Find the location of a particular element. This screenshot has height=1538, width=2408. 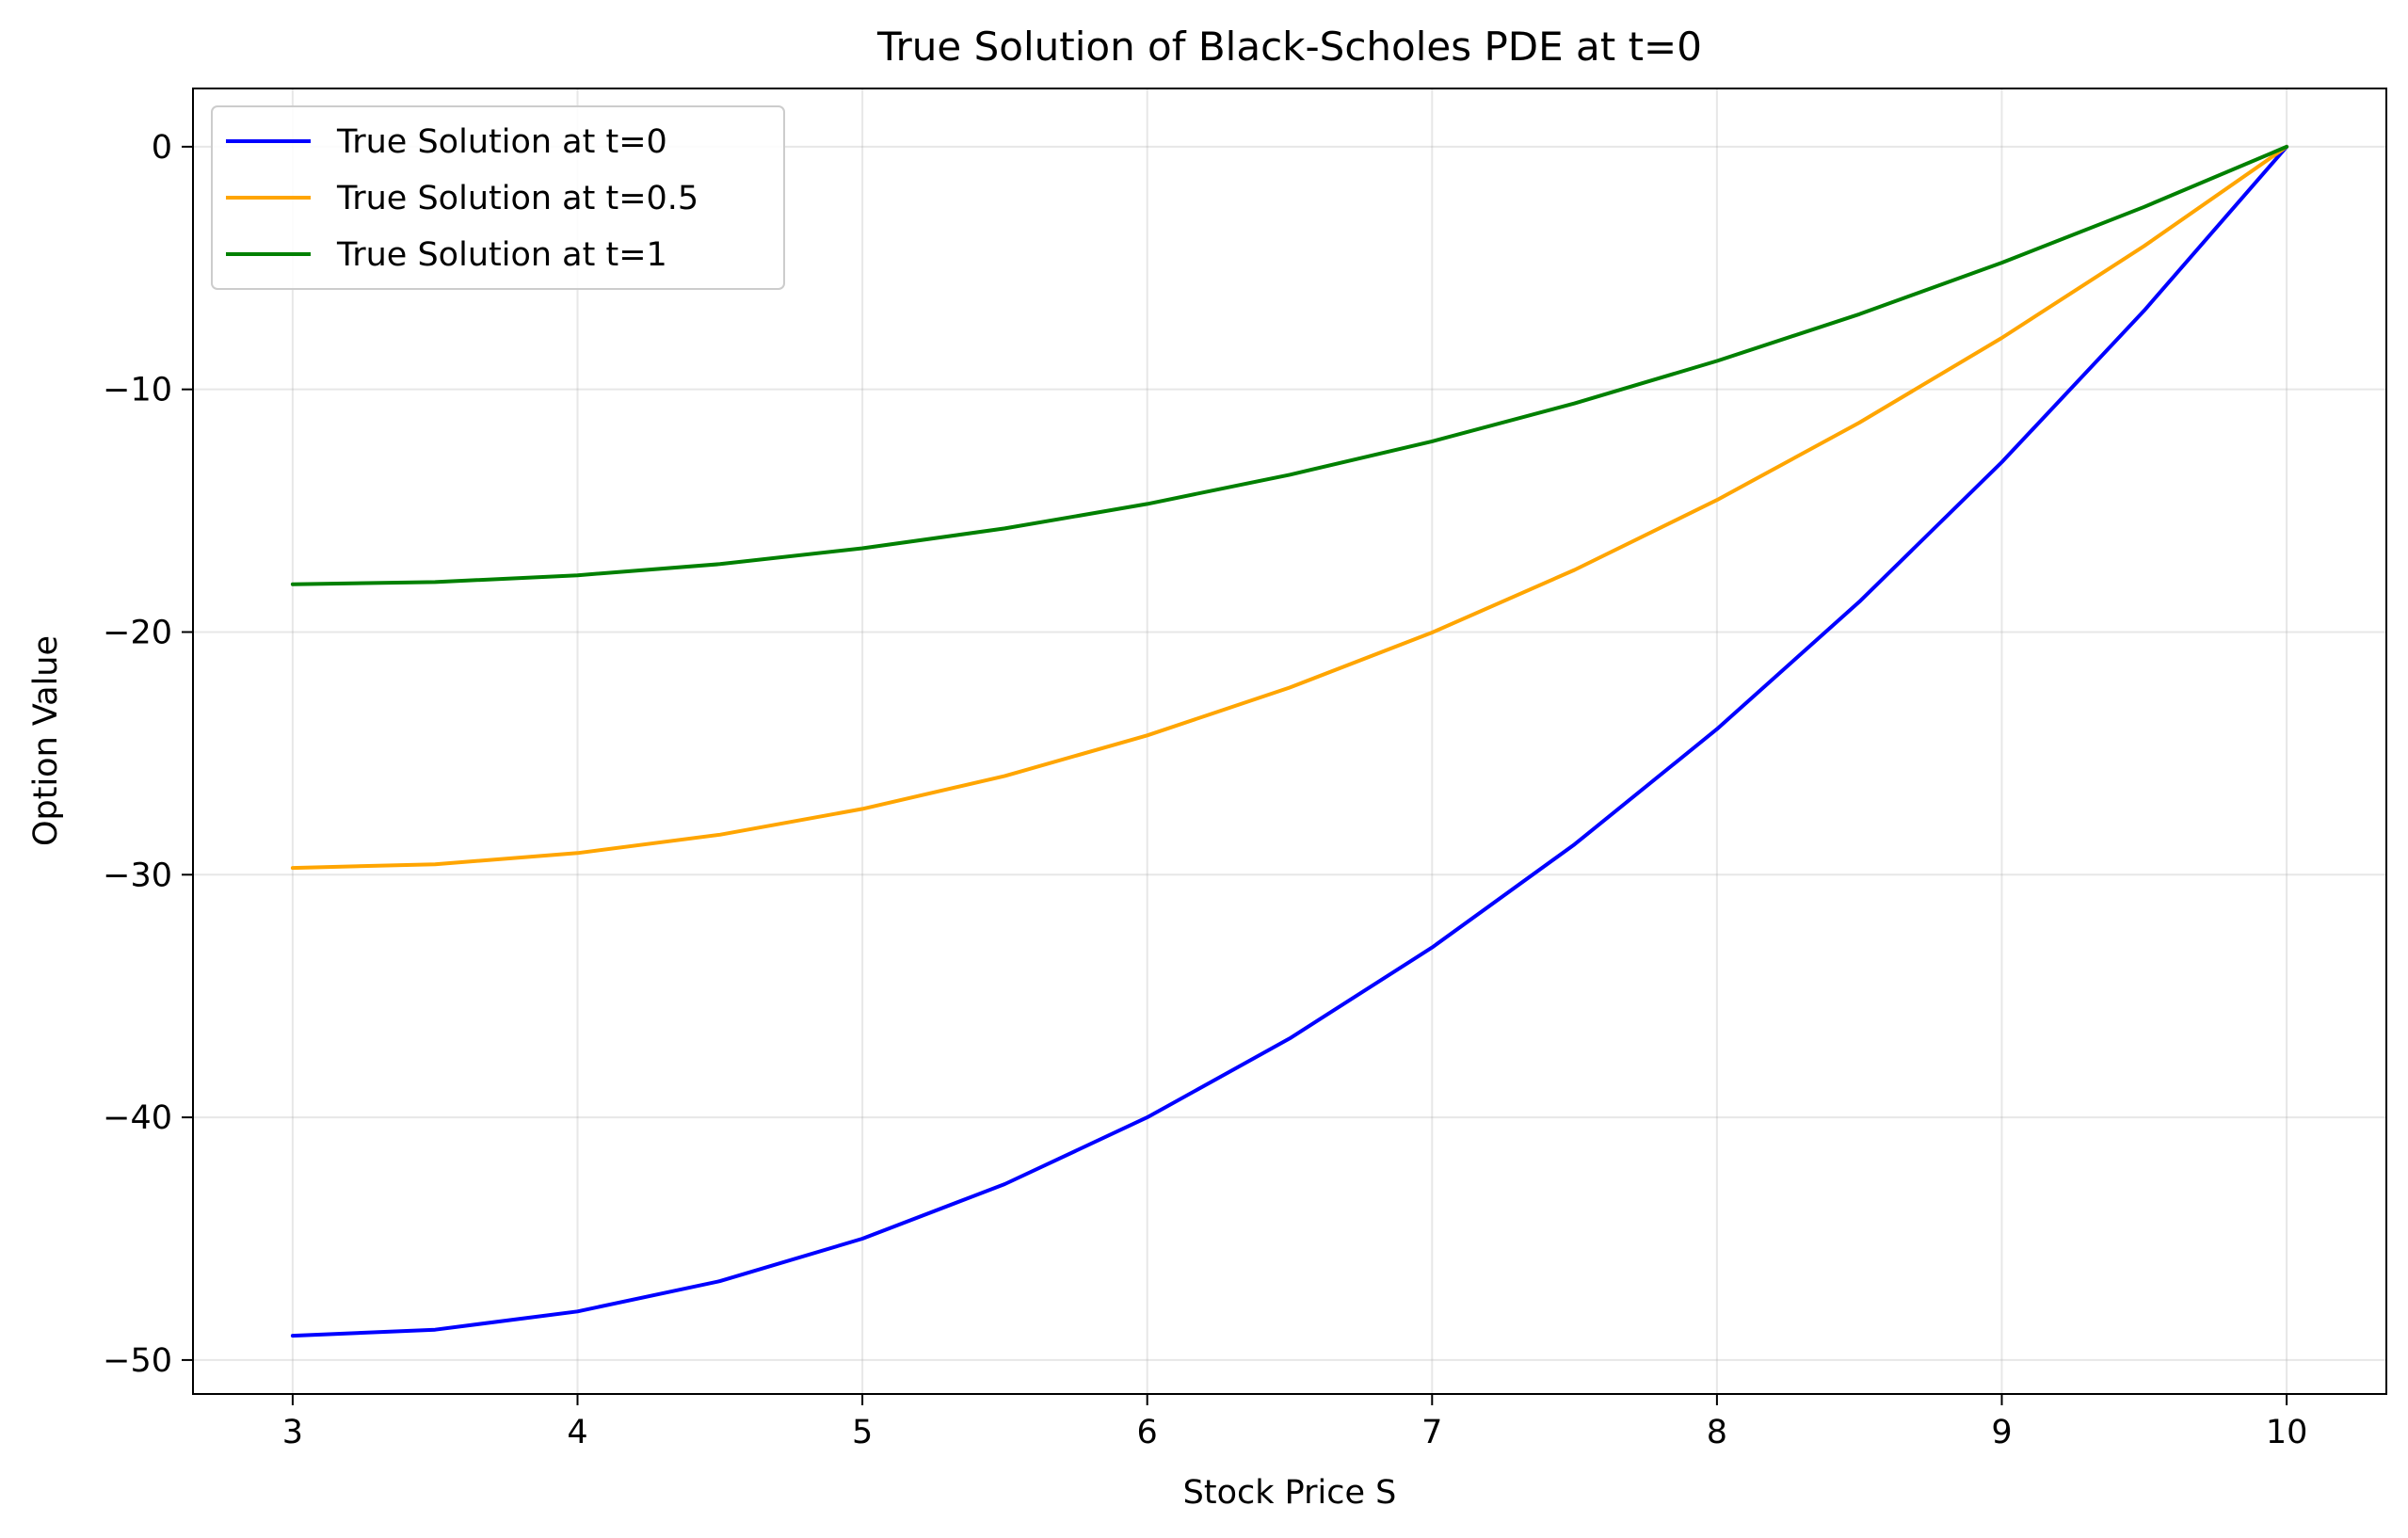

x-tick-label: 4 is located at coordinates (577, 1432).